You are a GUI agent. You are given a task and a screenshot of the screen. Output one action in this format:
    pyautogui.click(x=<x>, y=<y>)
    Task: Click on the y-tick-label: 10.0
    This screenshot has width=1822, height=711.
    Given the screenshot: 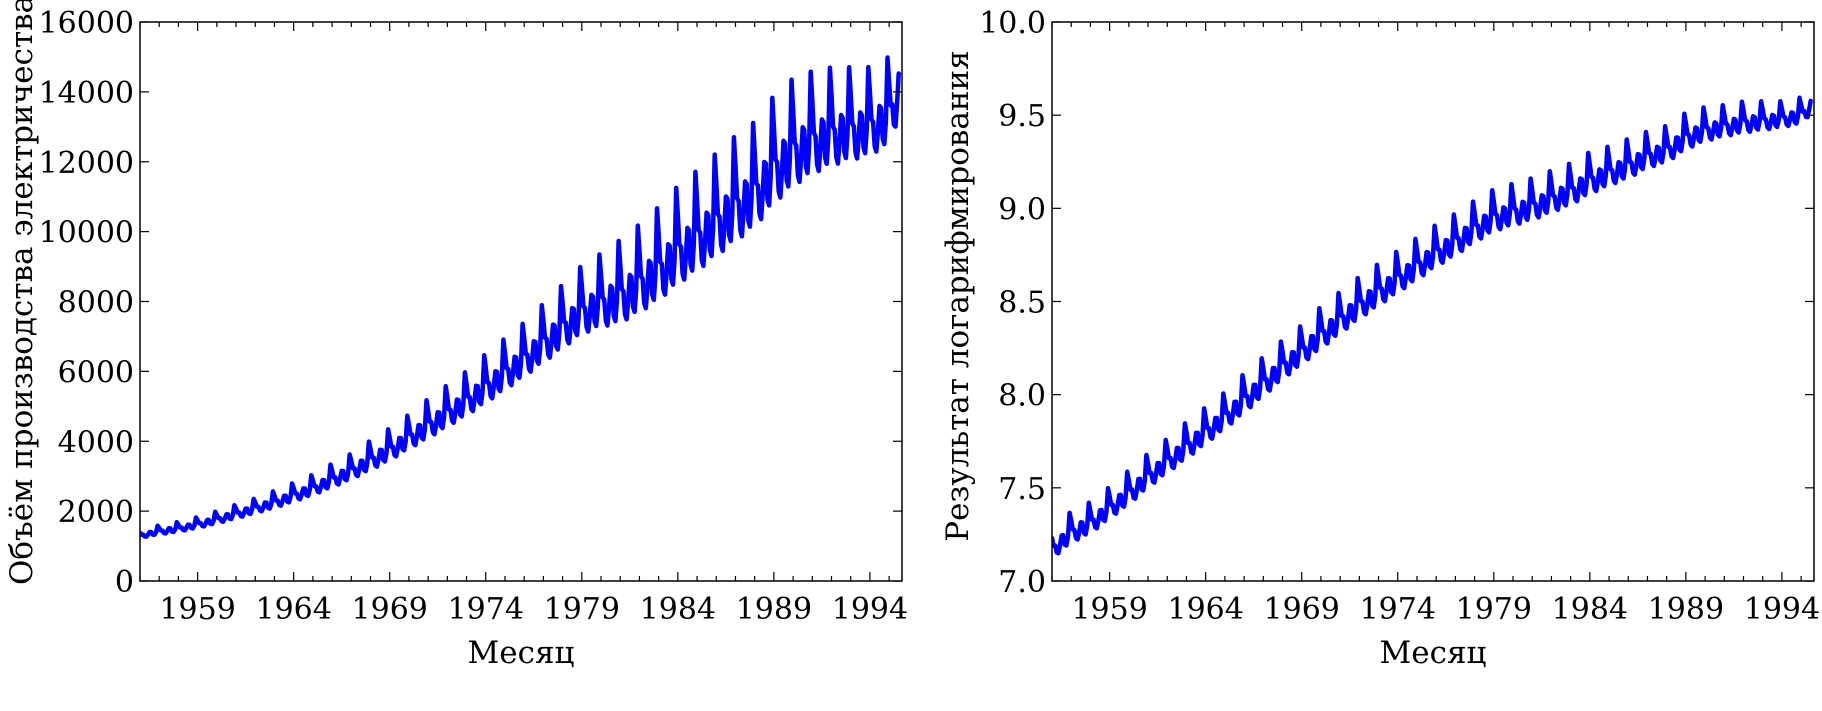 What is the action you would take?
    pyautogui.click(x=1012, y=23)
    